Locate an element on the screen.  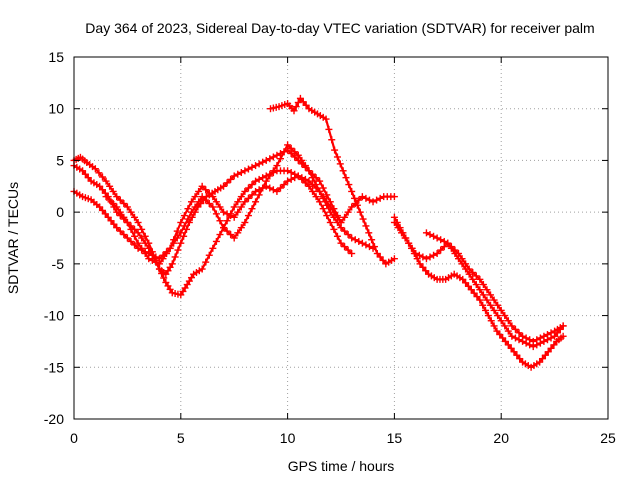
x-tick-label: 15 is located at coordinates (395, 438).